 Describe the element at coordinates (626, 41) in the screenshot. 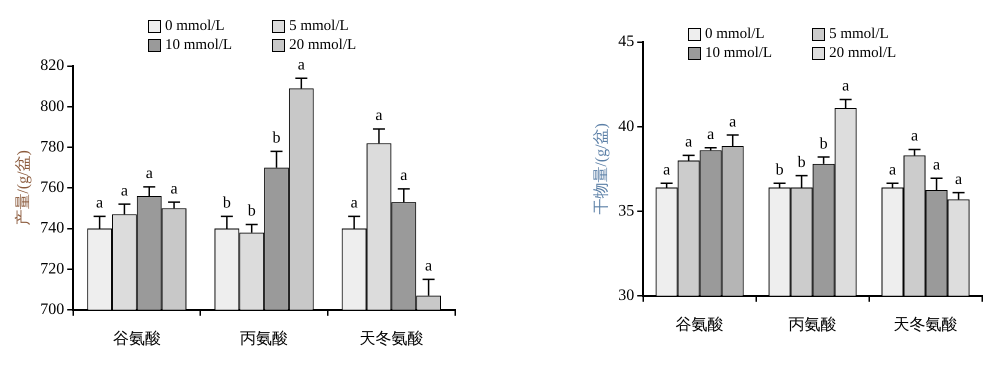

I see `y-tick-label: 45` at that location.